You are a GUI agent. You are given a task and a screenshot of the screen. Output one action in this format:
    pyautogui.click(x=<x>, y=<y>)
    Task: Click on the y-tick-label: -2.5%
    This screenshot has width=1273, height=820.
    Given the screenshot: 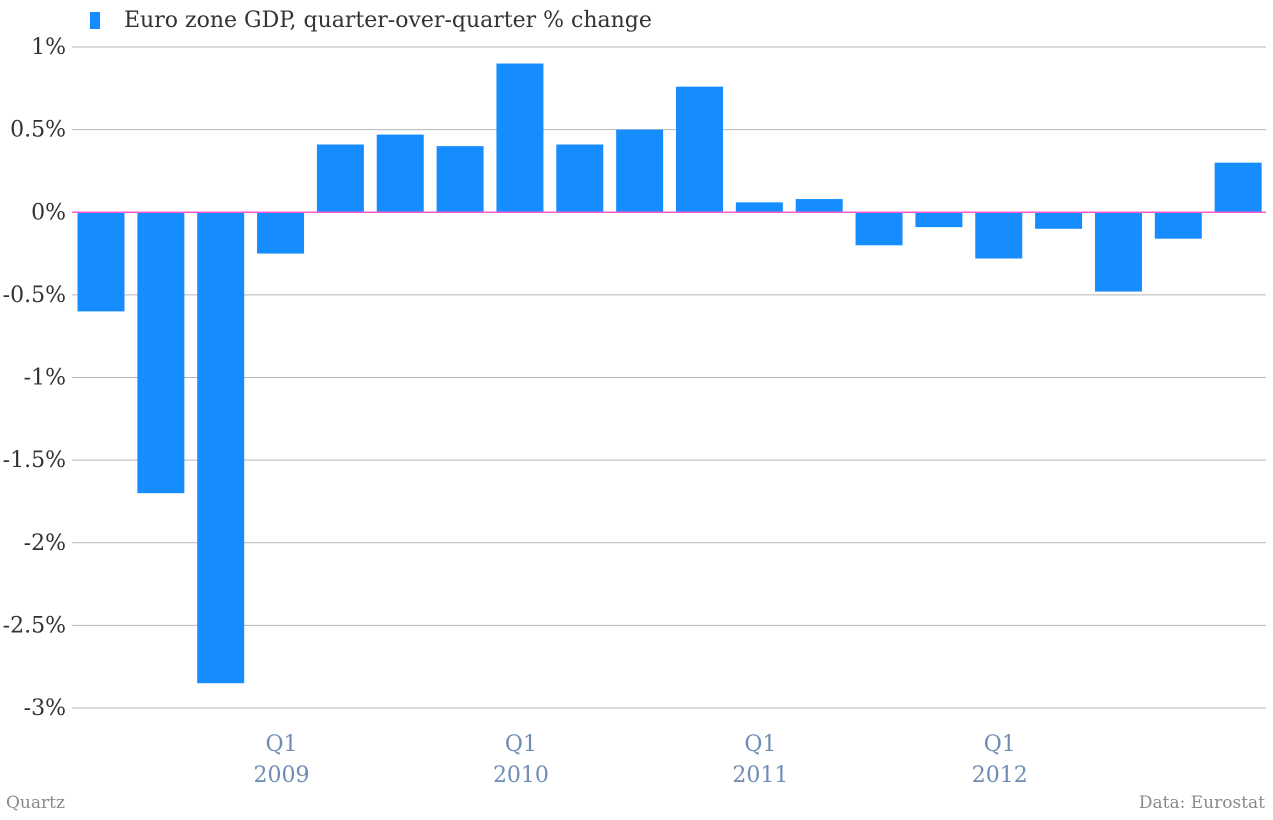 What is the action you would take?
    pyautogui.click(x=34, y=625)
    